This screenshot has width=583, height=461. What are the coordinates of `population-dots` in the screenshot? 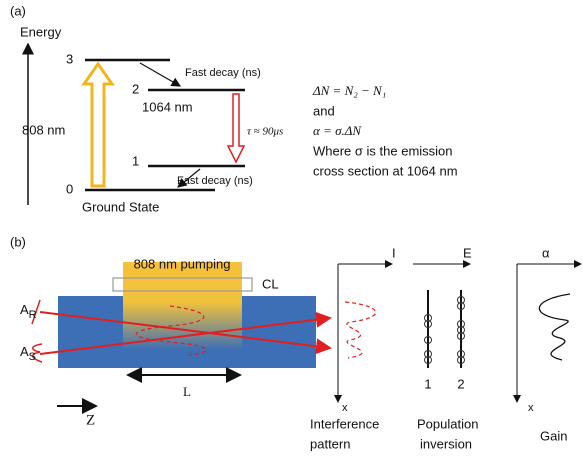 It's located at (444, 330).